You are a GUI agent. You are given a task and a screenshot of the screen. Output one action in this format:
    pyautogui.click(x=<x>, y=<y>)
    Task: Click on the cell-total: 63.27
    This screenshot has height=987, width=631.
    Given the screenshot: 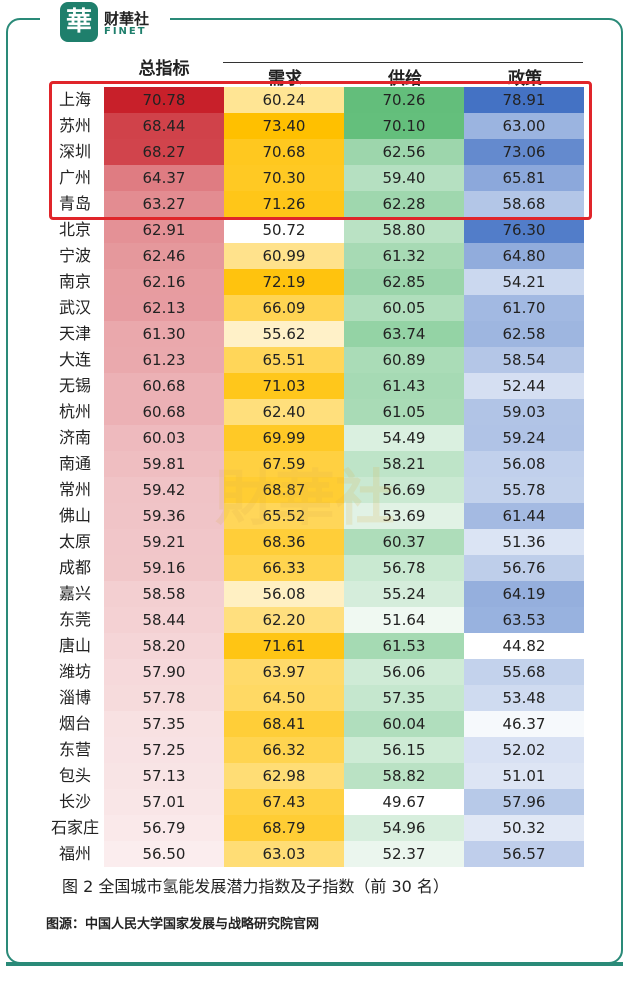 What is the action you would take?
    pyautogui.click(x=164, y=204)
    